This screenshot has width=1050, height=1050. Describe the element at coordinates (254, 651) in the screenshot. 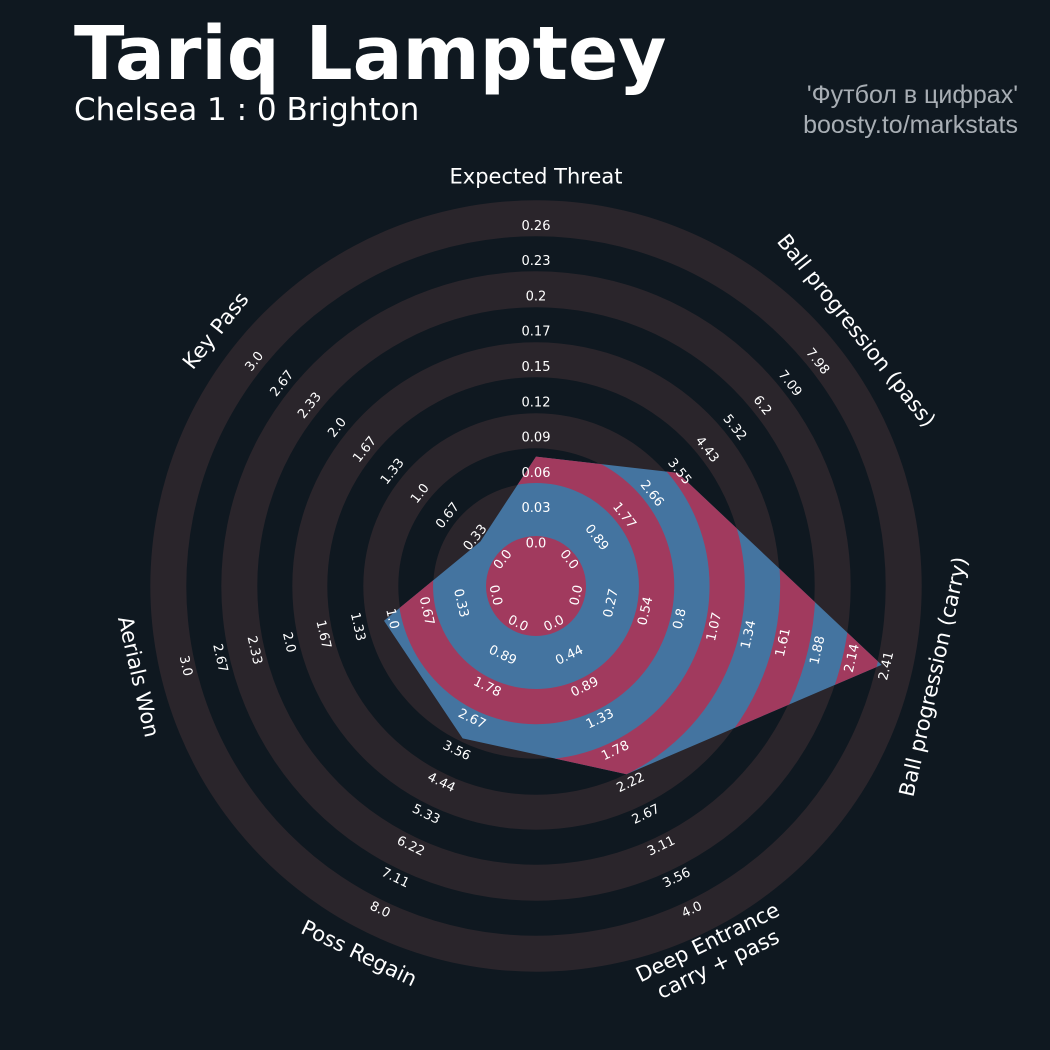

I see `tick-label: 2.33` at that location.